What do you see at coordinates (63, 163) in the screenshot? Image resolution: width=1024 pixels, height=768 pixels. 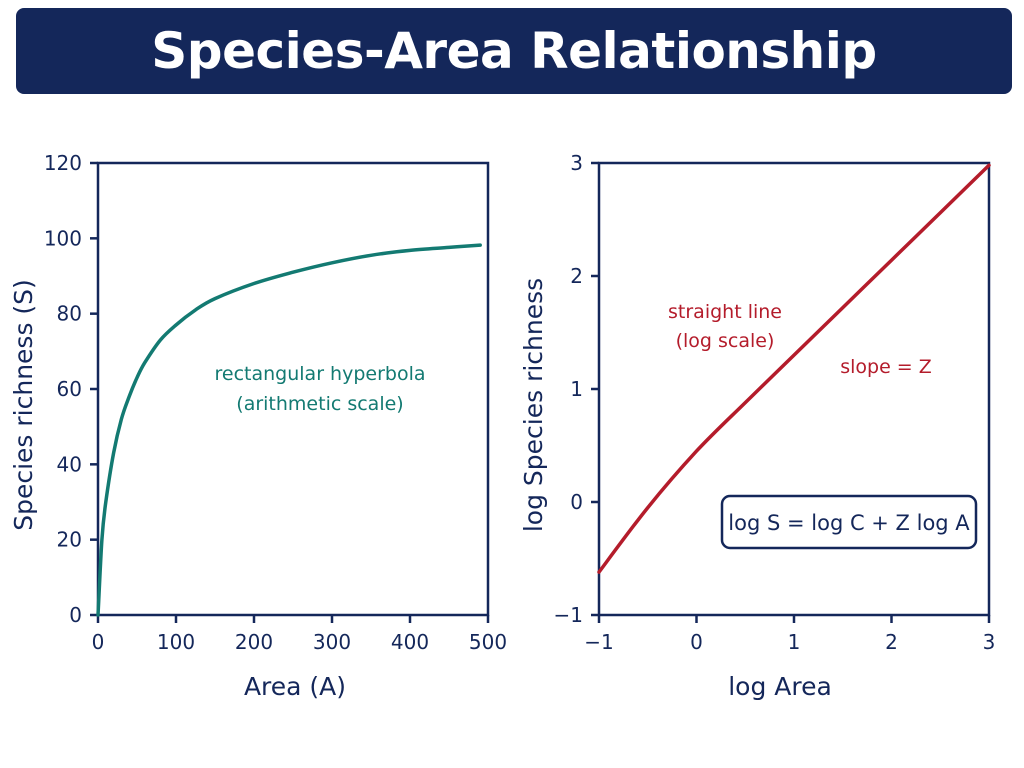 I see `y-tick-label: 120` at bounding box center [63, 163].